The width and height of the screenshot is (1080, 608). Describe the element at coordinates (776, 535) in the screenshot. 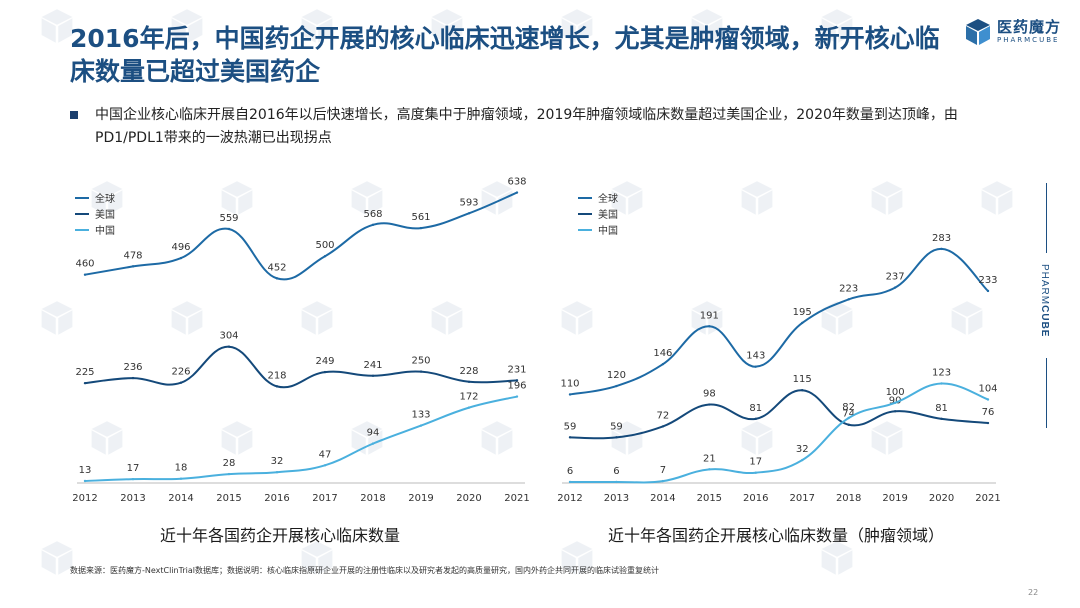

I see `chart2-title: 近十年各国药企开展核心临床数量（肿瘤领域）` at that location.